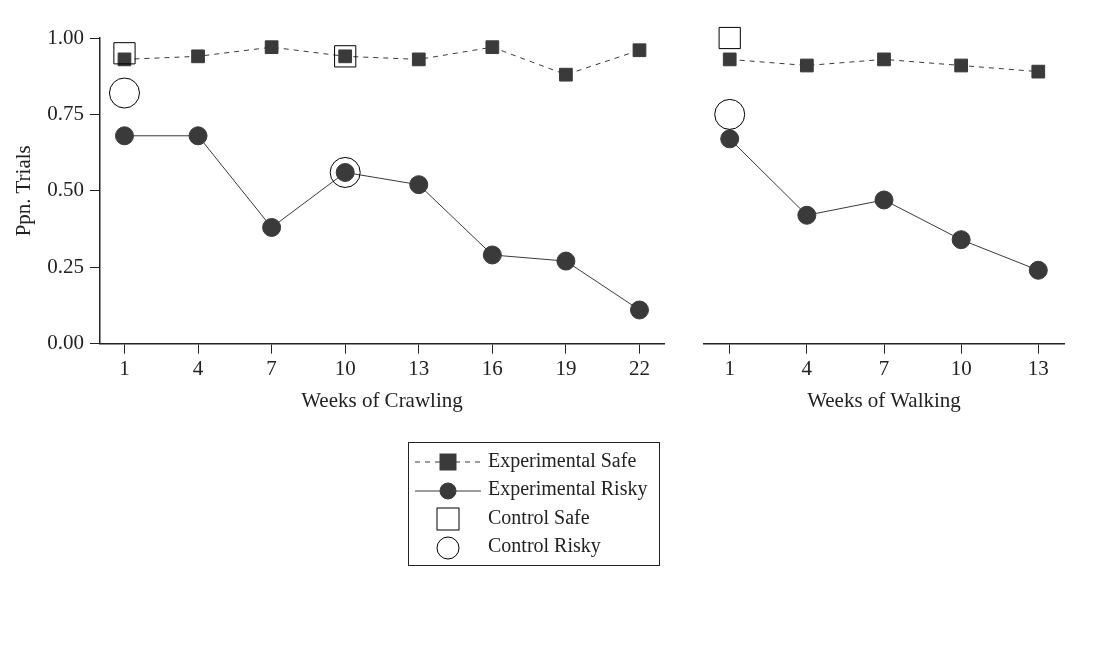 The height and width of the screenshot is (648, 1099). I want to click on legend-label: Experimental Risky, so click(568, 488).